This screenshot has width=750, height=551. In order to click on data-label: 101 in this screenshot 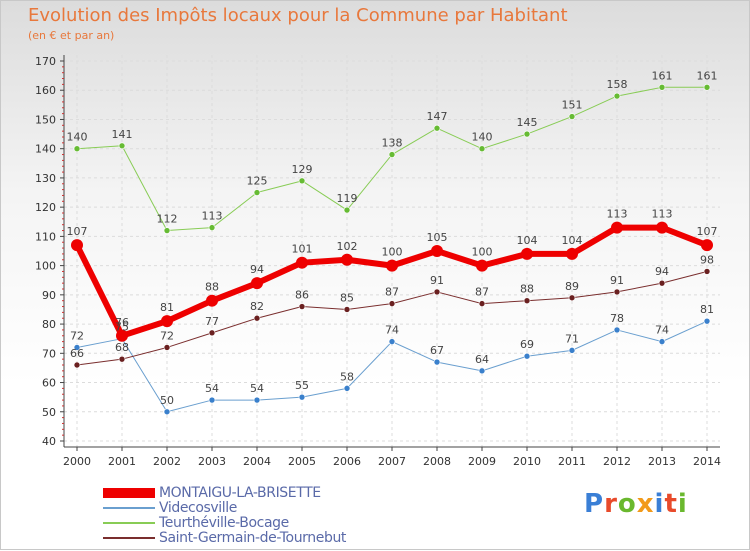, I will do `click(302, 249)`.